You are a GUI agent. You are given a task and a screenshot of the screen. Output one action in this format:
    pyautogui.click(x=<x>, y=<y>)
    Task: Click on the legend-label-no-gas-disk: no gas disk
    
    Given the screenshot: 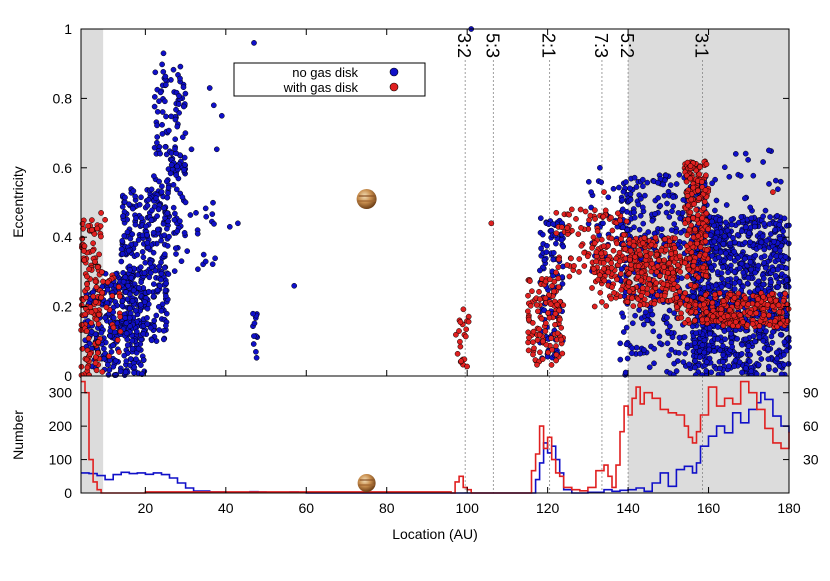 What is the action you would take?
    pyautogui.click(x=325, y=72)
    